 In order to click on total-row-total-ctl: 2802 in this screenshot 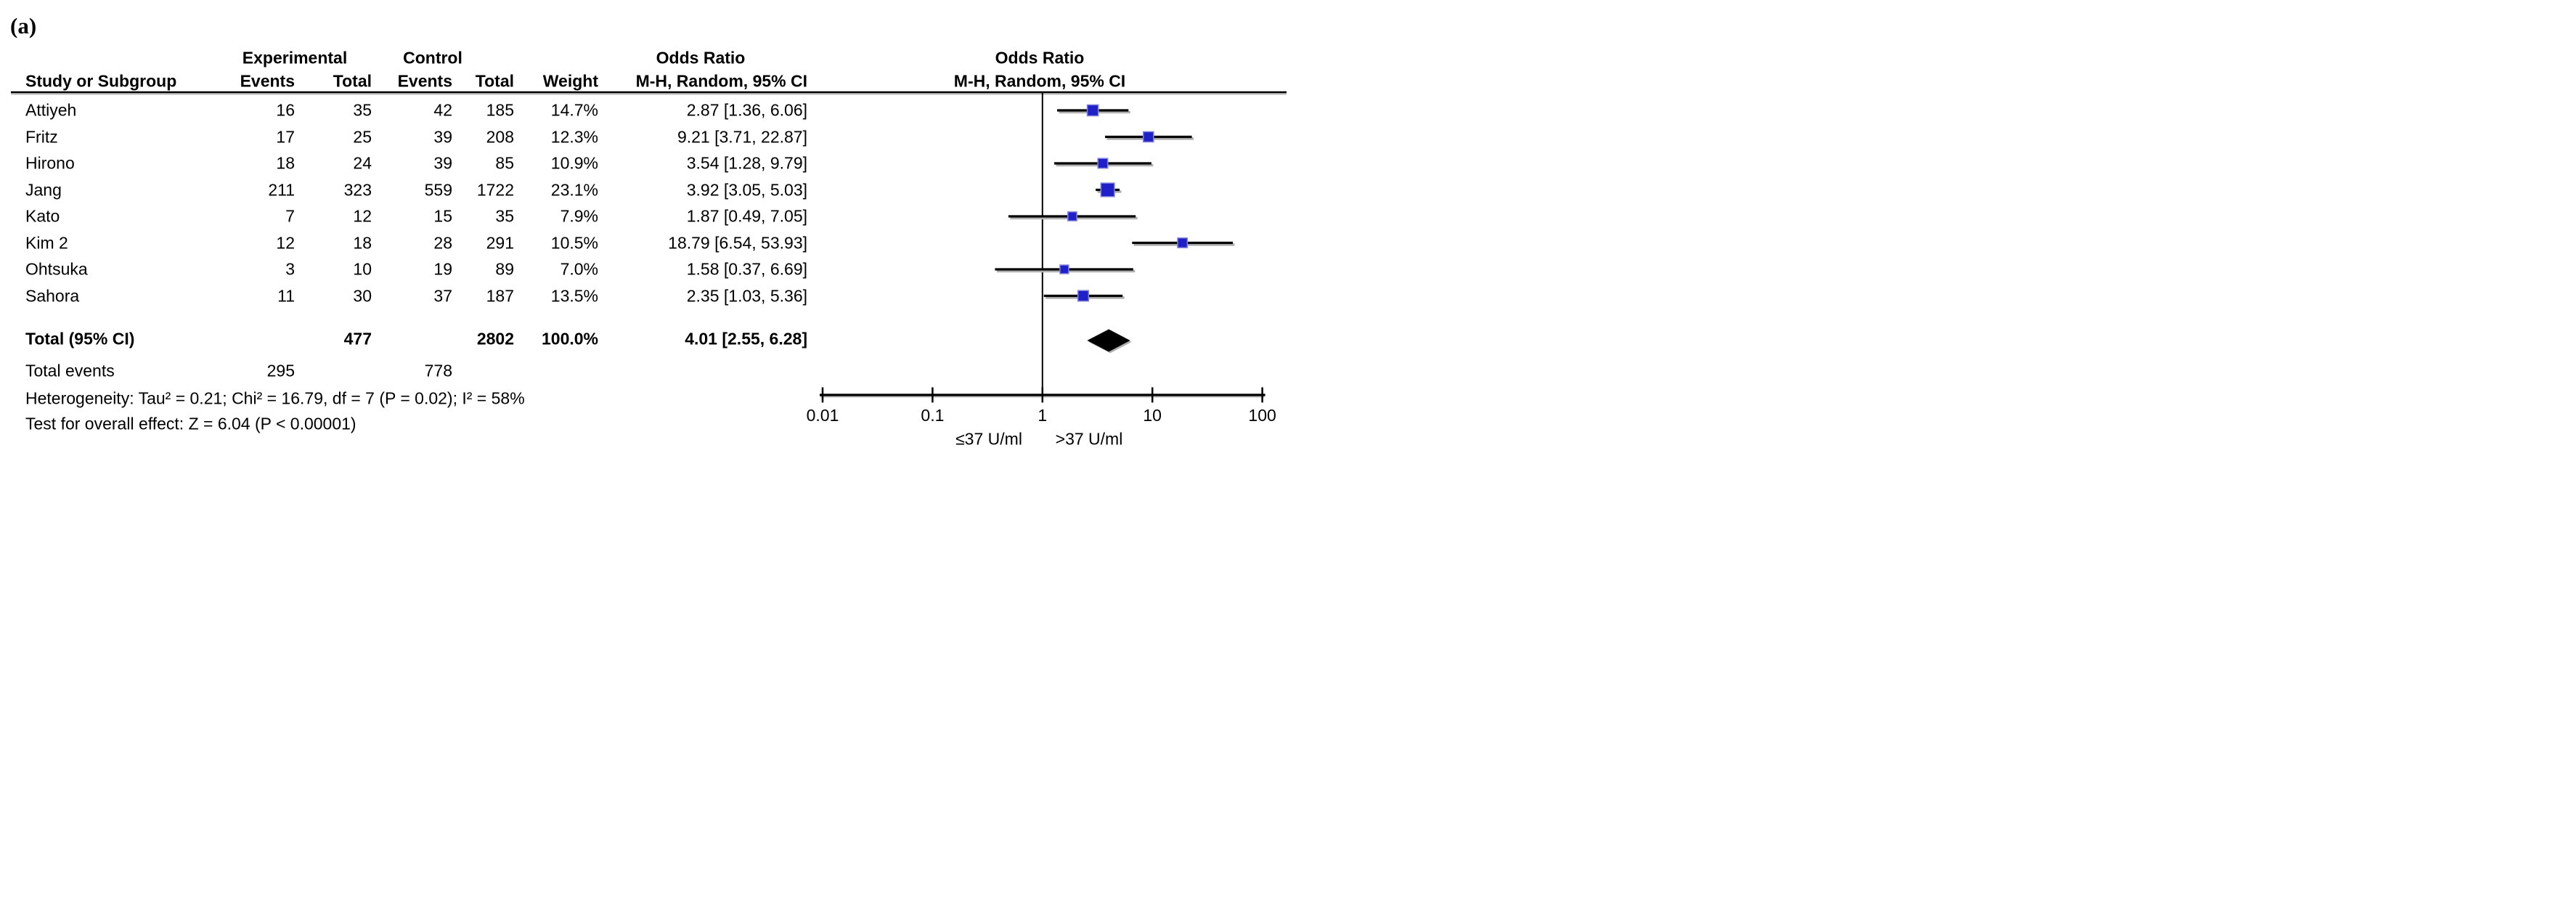, I will do `click(495, 338)`.